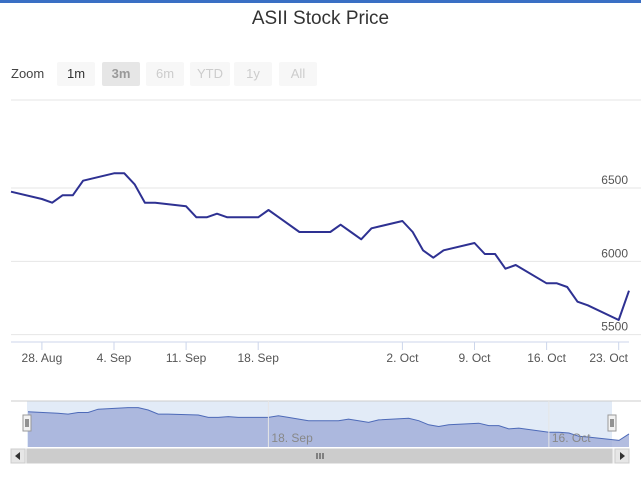  What do you see at coordinates (292, 438) in the screenshot?
I see `navigator-tick-label: 18. Sep` at bounding box center [292, 438].